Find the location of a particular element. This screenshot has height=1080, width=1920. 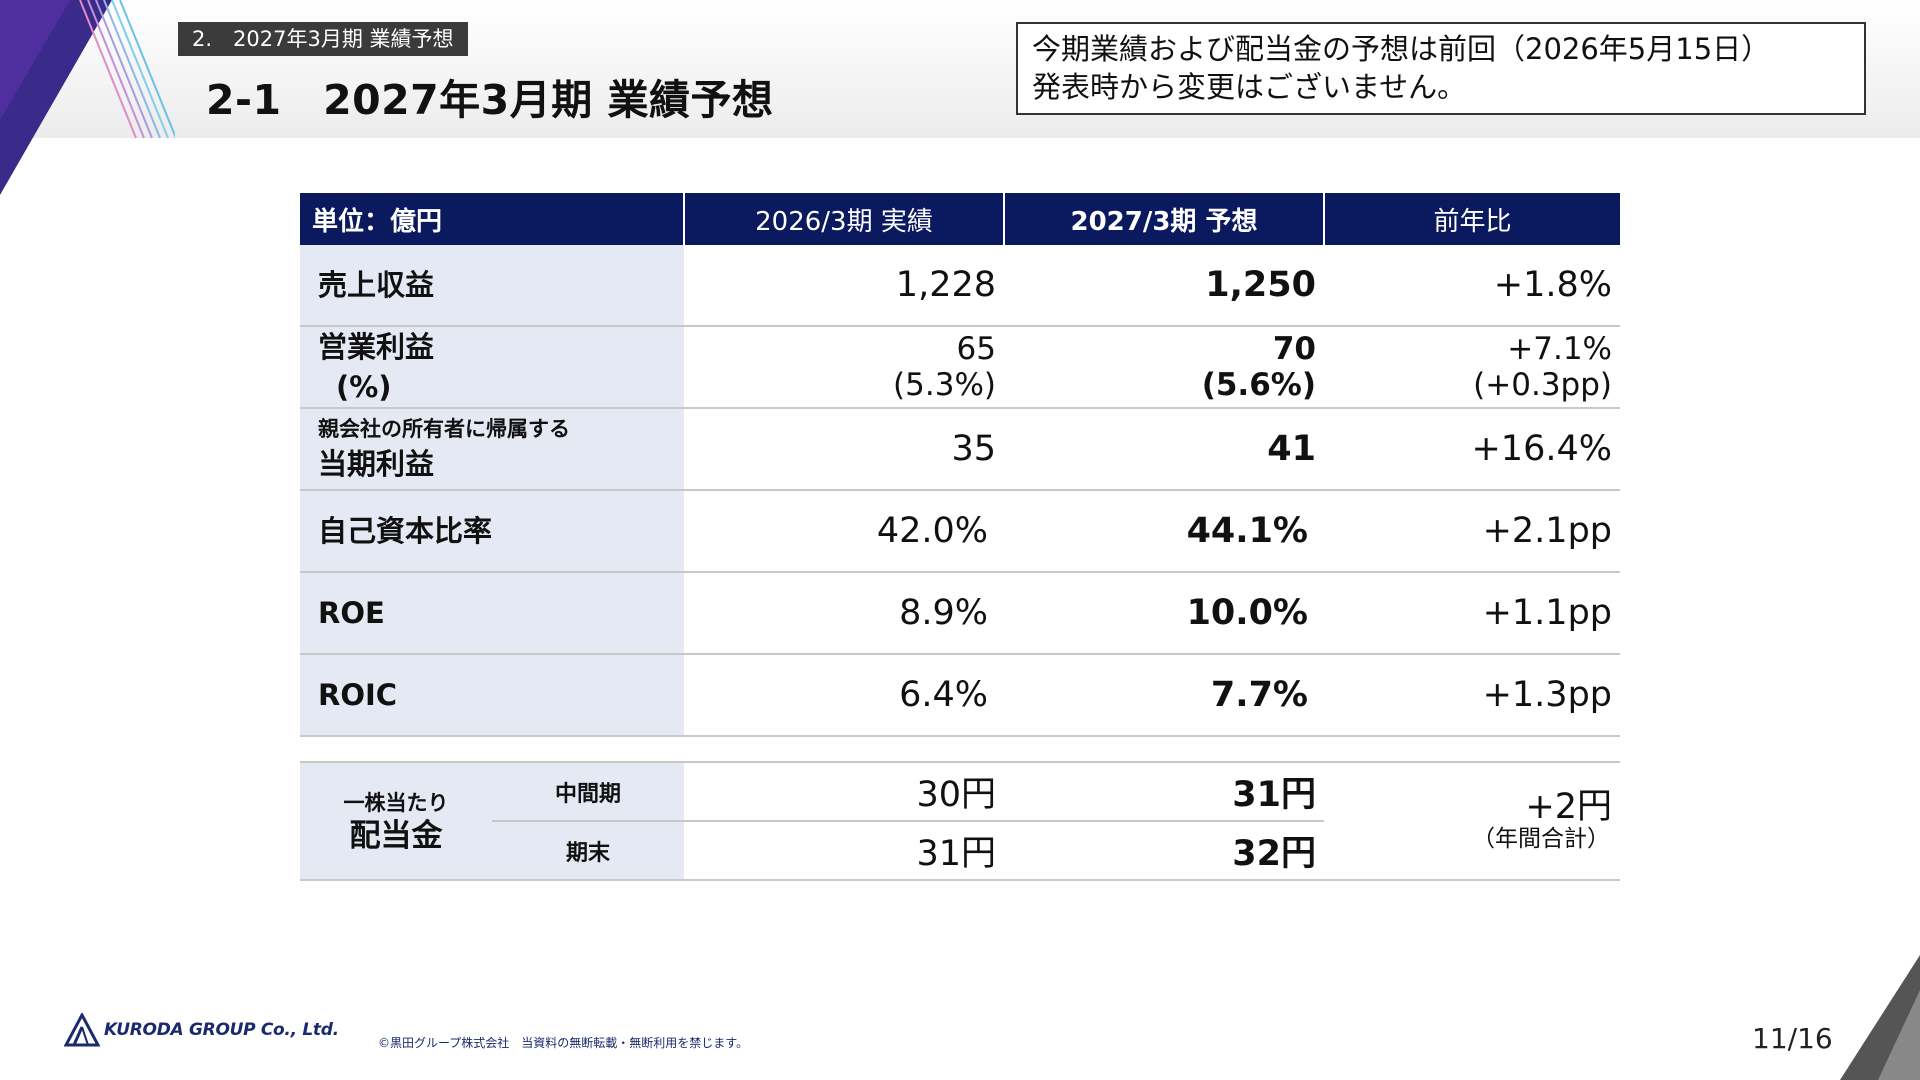

dividend-label-prefix: 一株当たり is located at coordinates (396, 803).